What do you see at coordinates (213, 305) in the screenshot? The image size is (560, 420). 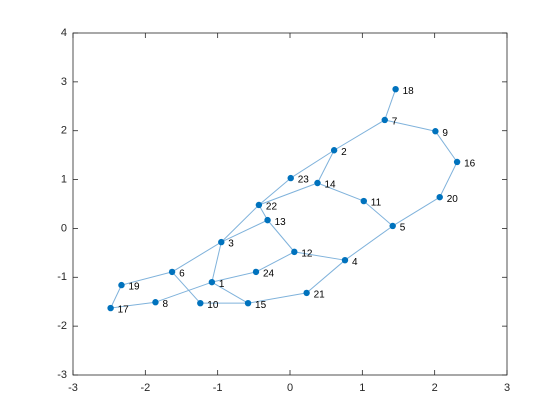 I see `node-label: 10` at bounding box center [213, 305].